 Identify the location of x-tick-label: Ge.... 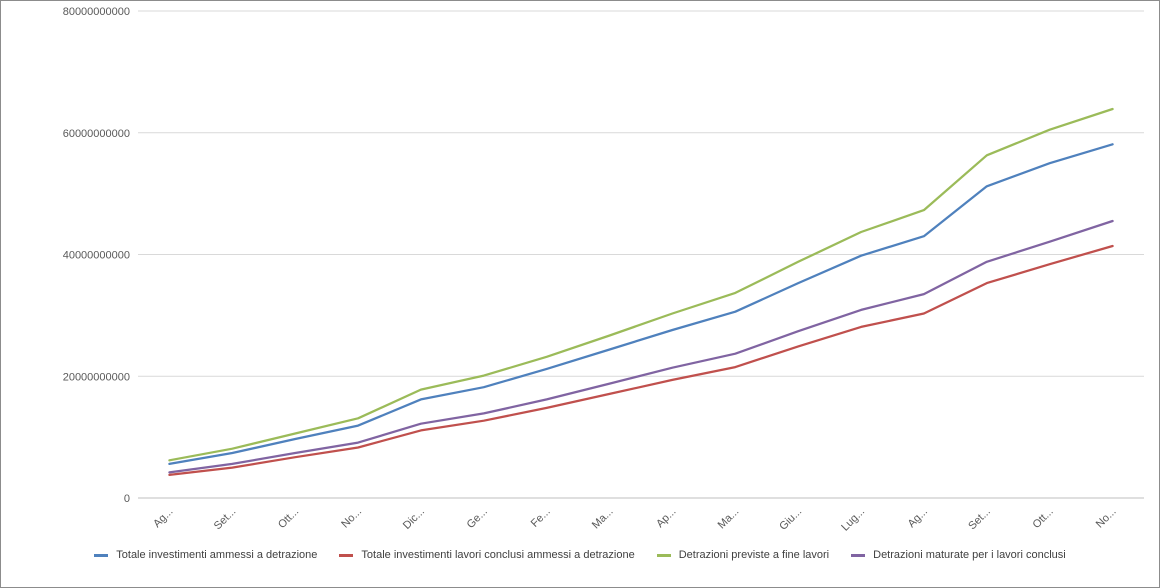
(477, 518).